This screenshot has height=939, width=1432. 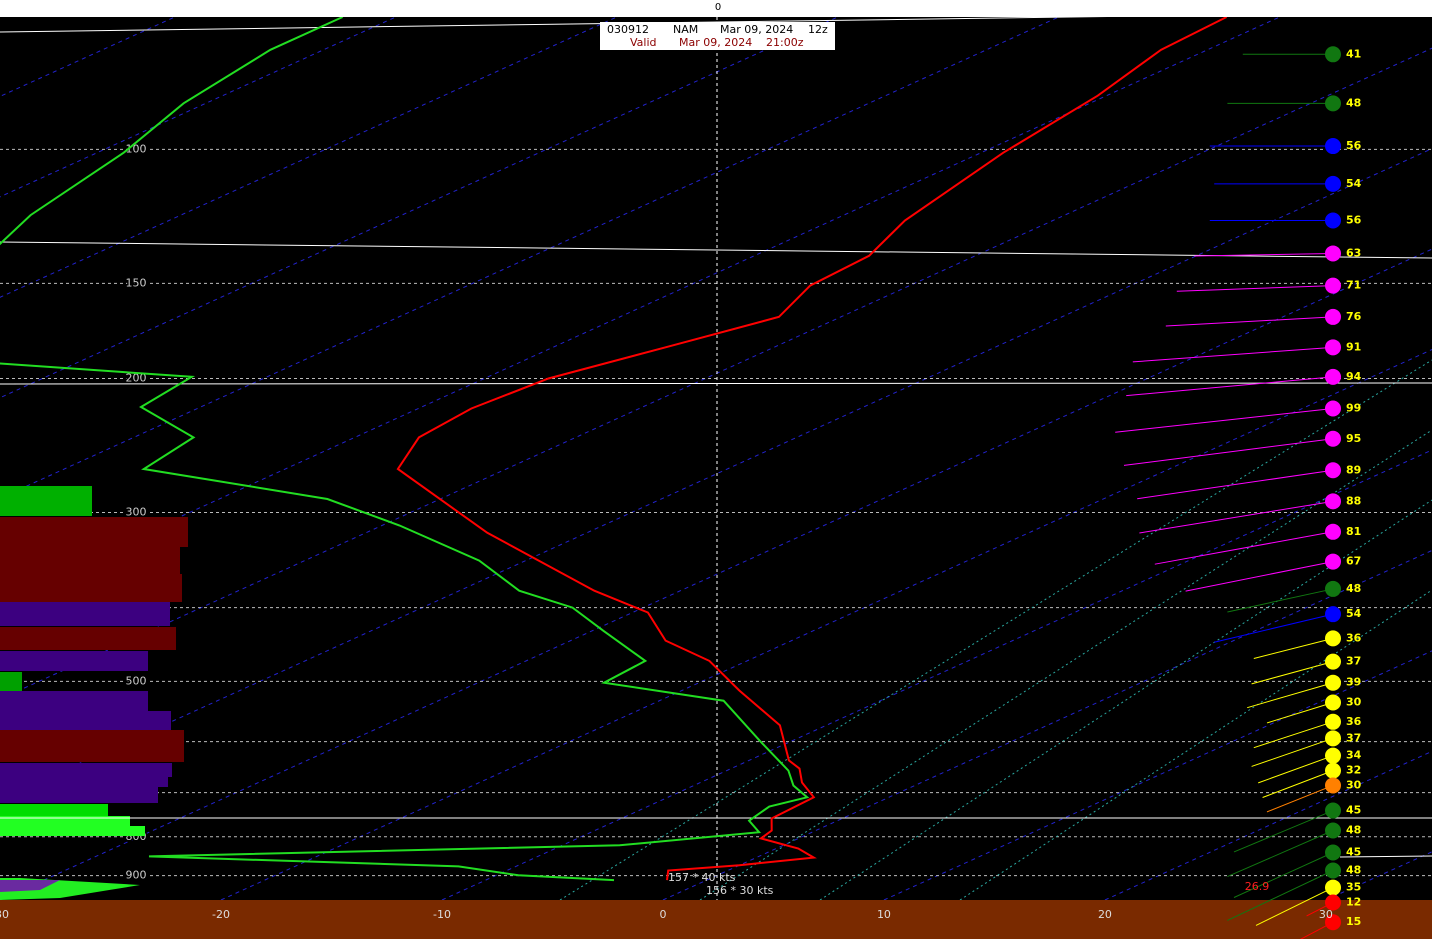 I want to click on storm-motion: 157 * 40 kts, so click(x=702, y=877).